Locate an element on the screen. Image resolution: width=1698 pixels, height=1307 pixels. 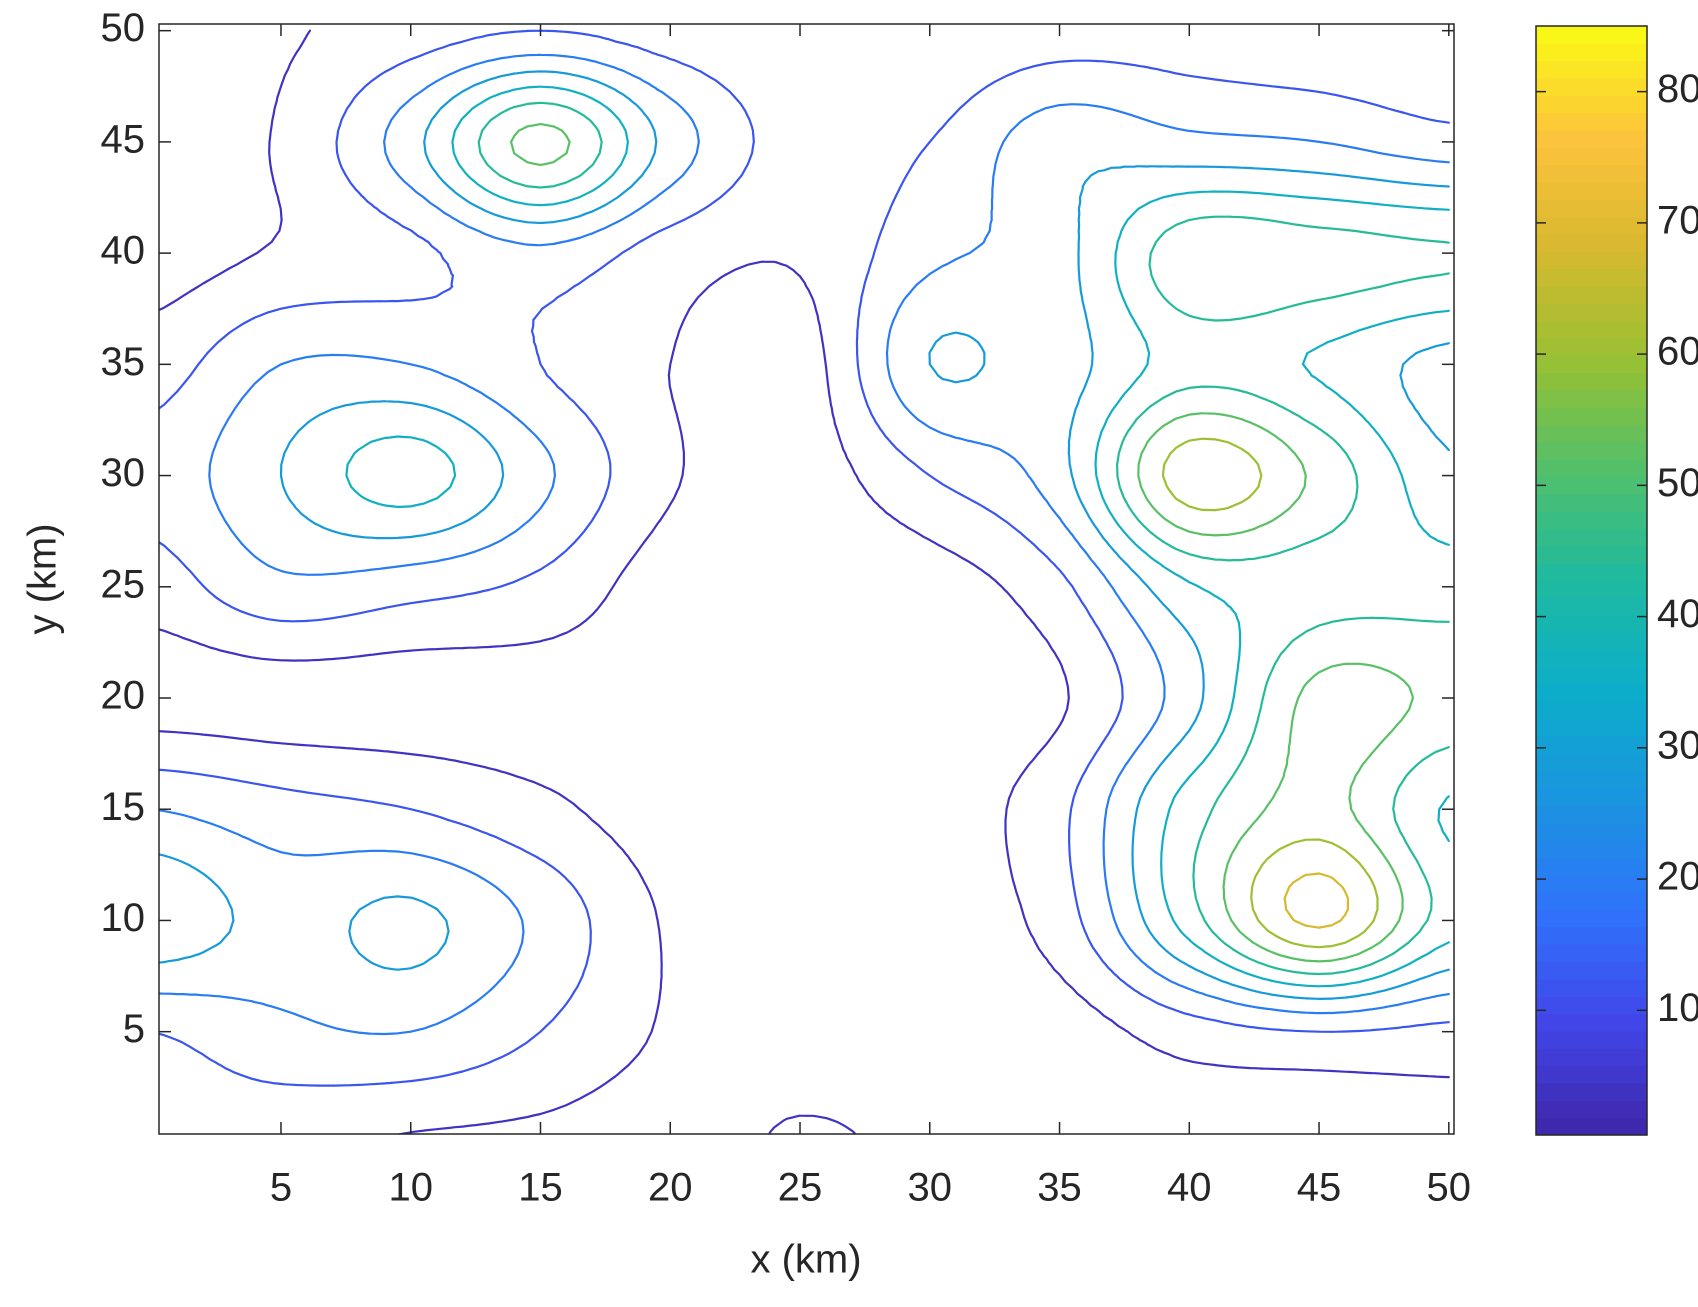
colorbar-tick-label: 80 is located at coordinates (1677, 89).